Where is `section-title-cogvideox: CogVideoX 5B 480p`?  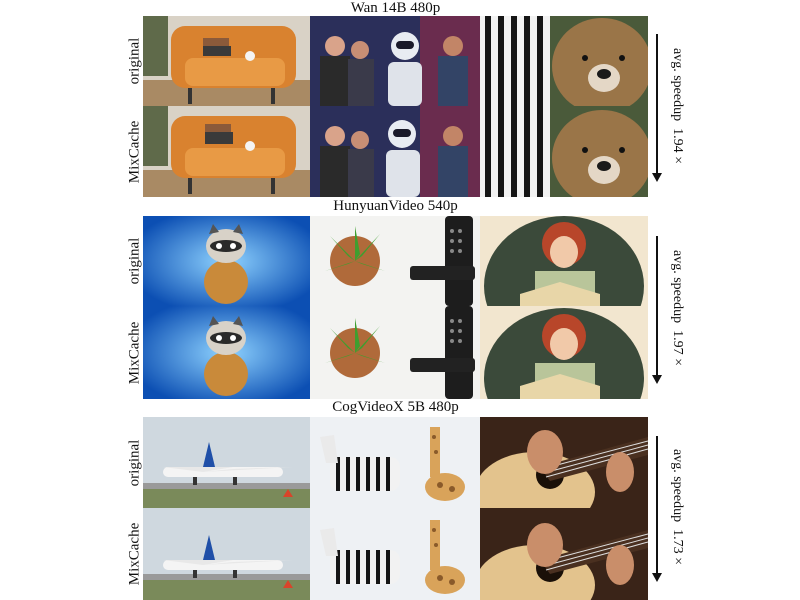
section-title-cogvideox: CogVideoX 5B 480p is located at coordinates (395, 407).